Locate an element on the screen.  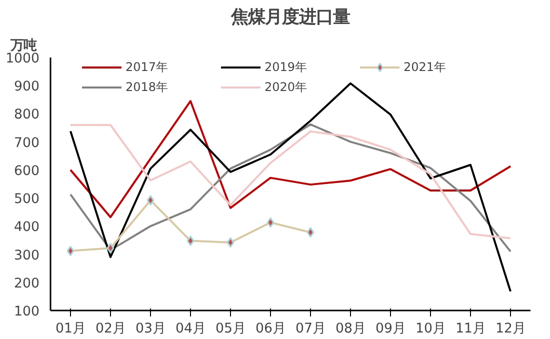
y-tick-label: 400 is located at coordinates (27, 228).